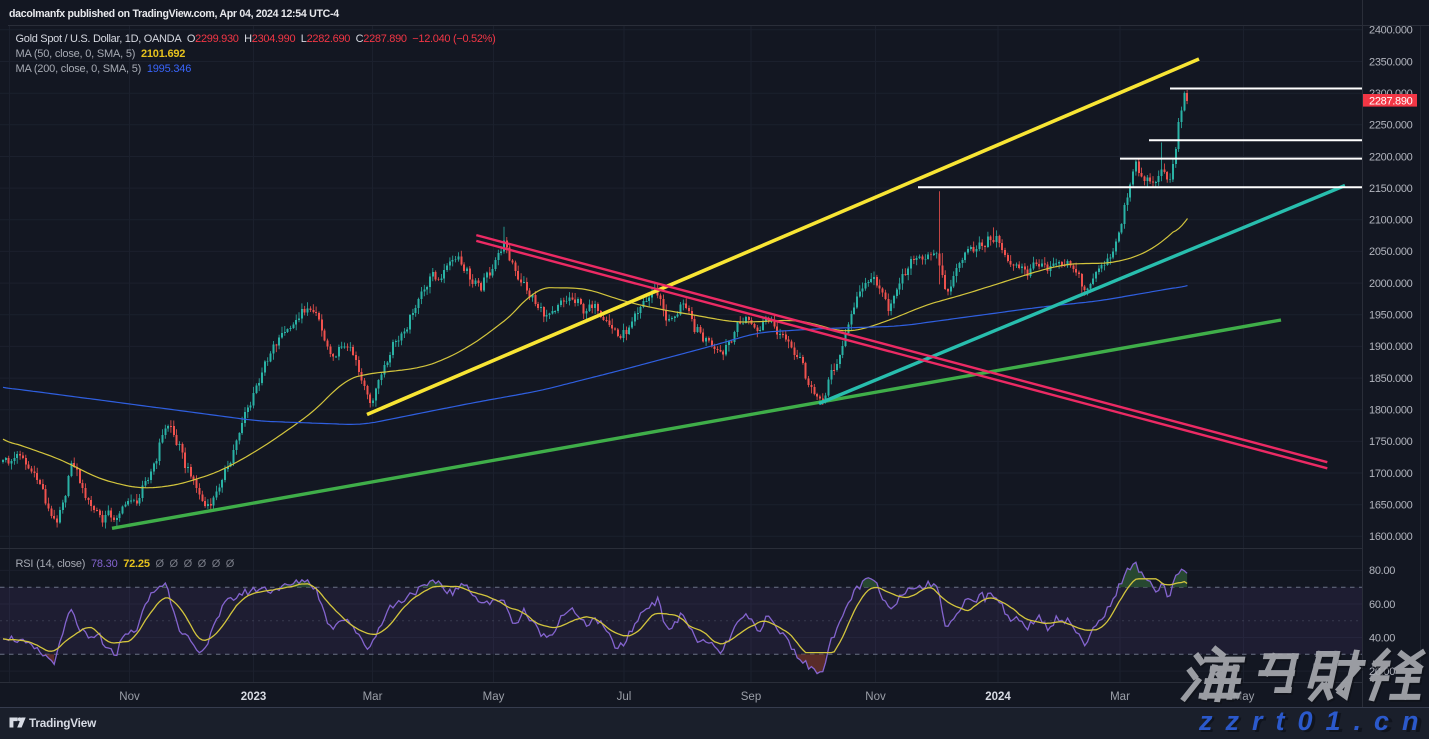  What do you see at coordinates (1391, 31) in the screenshot?
I see `svg-text: 2400.000` at bounding box center [1391, 31].